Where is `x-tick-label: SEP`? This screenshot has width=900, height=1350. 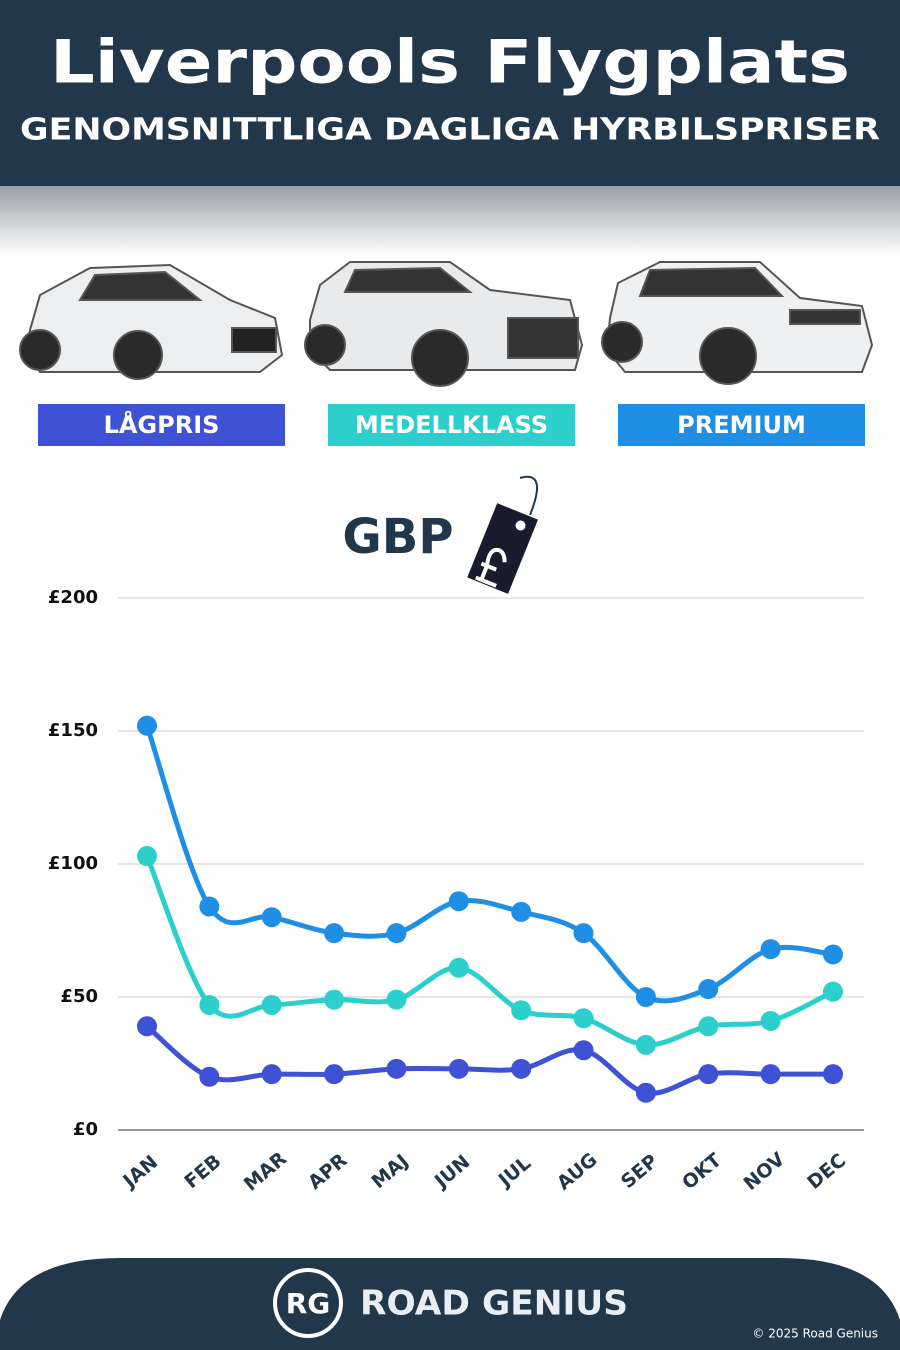
x-tick-label: SEP is located at coordinates (639, 1171).